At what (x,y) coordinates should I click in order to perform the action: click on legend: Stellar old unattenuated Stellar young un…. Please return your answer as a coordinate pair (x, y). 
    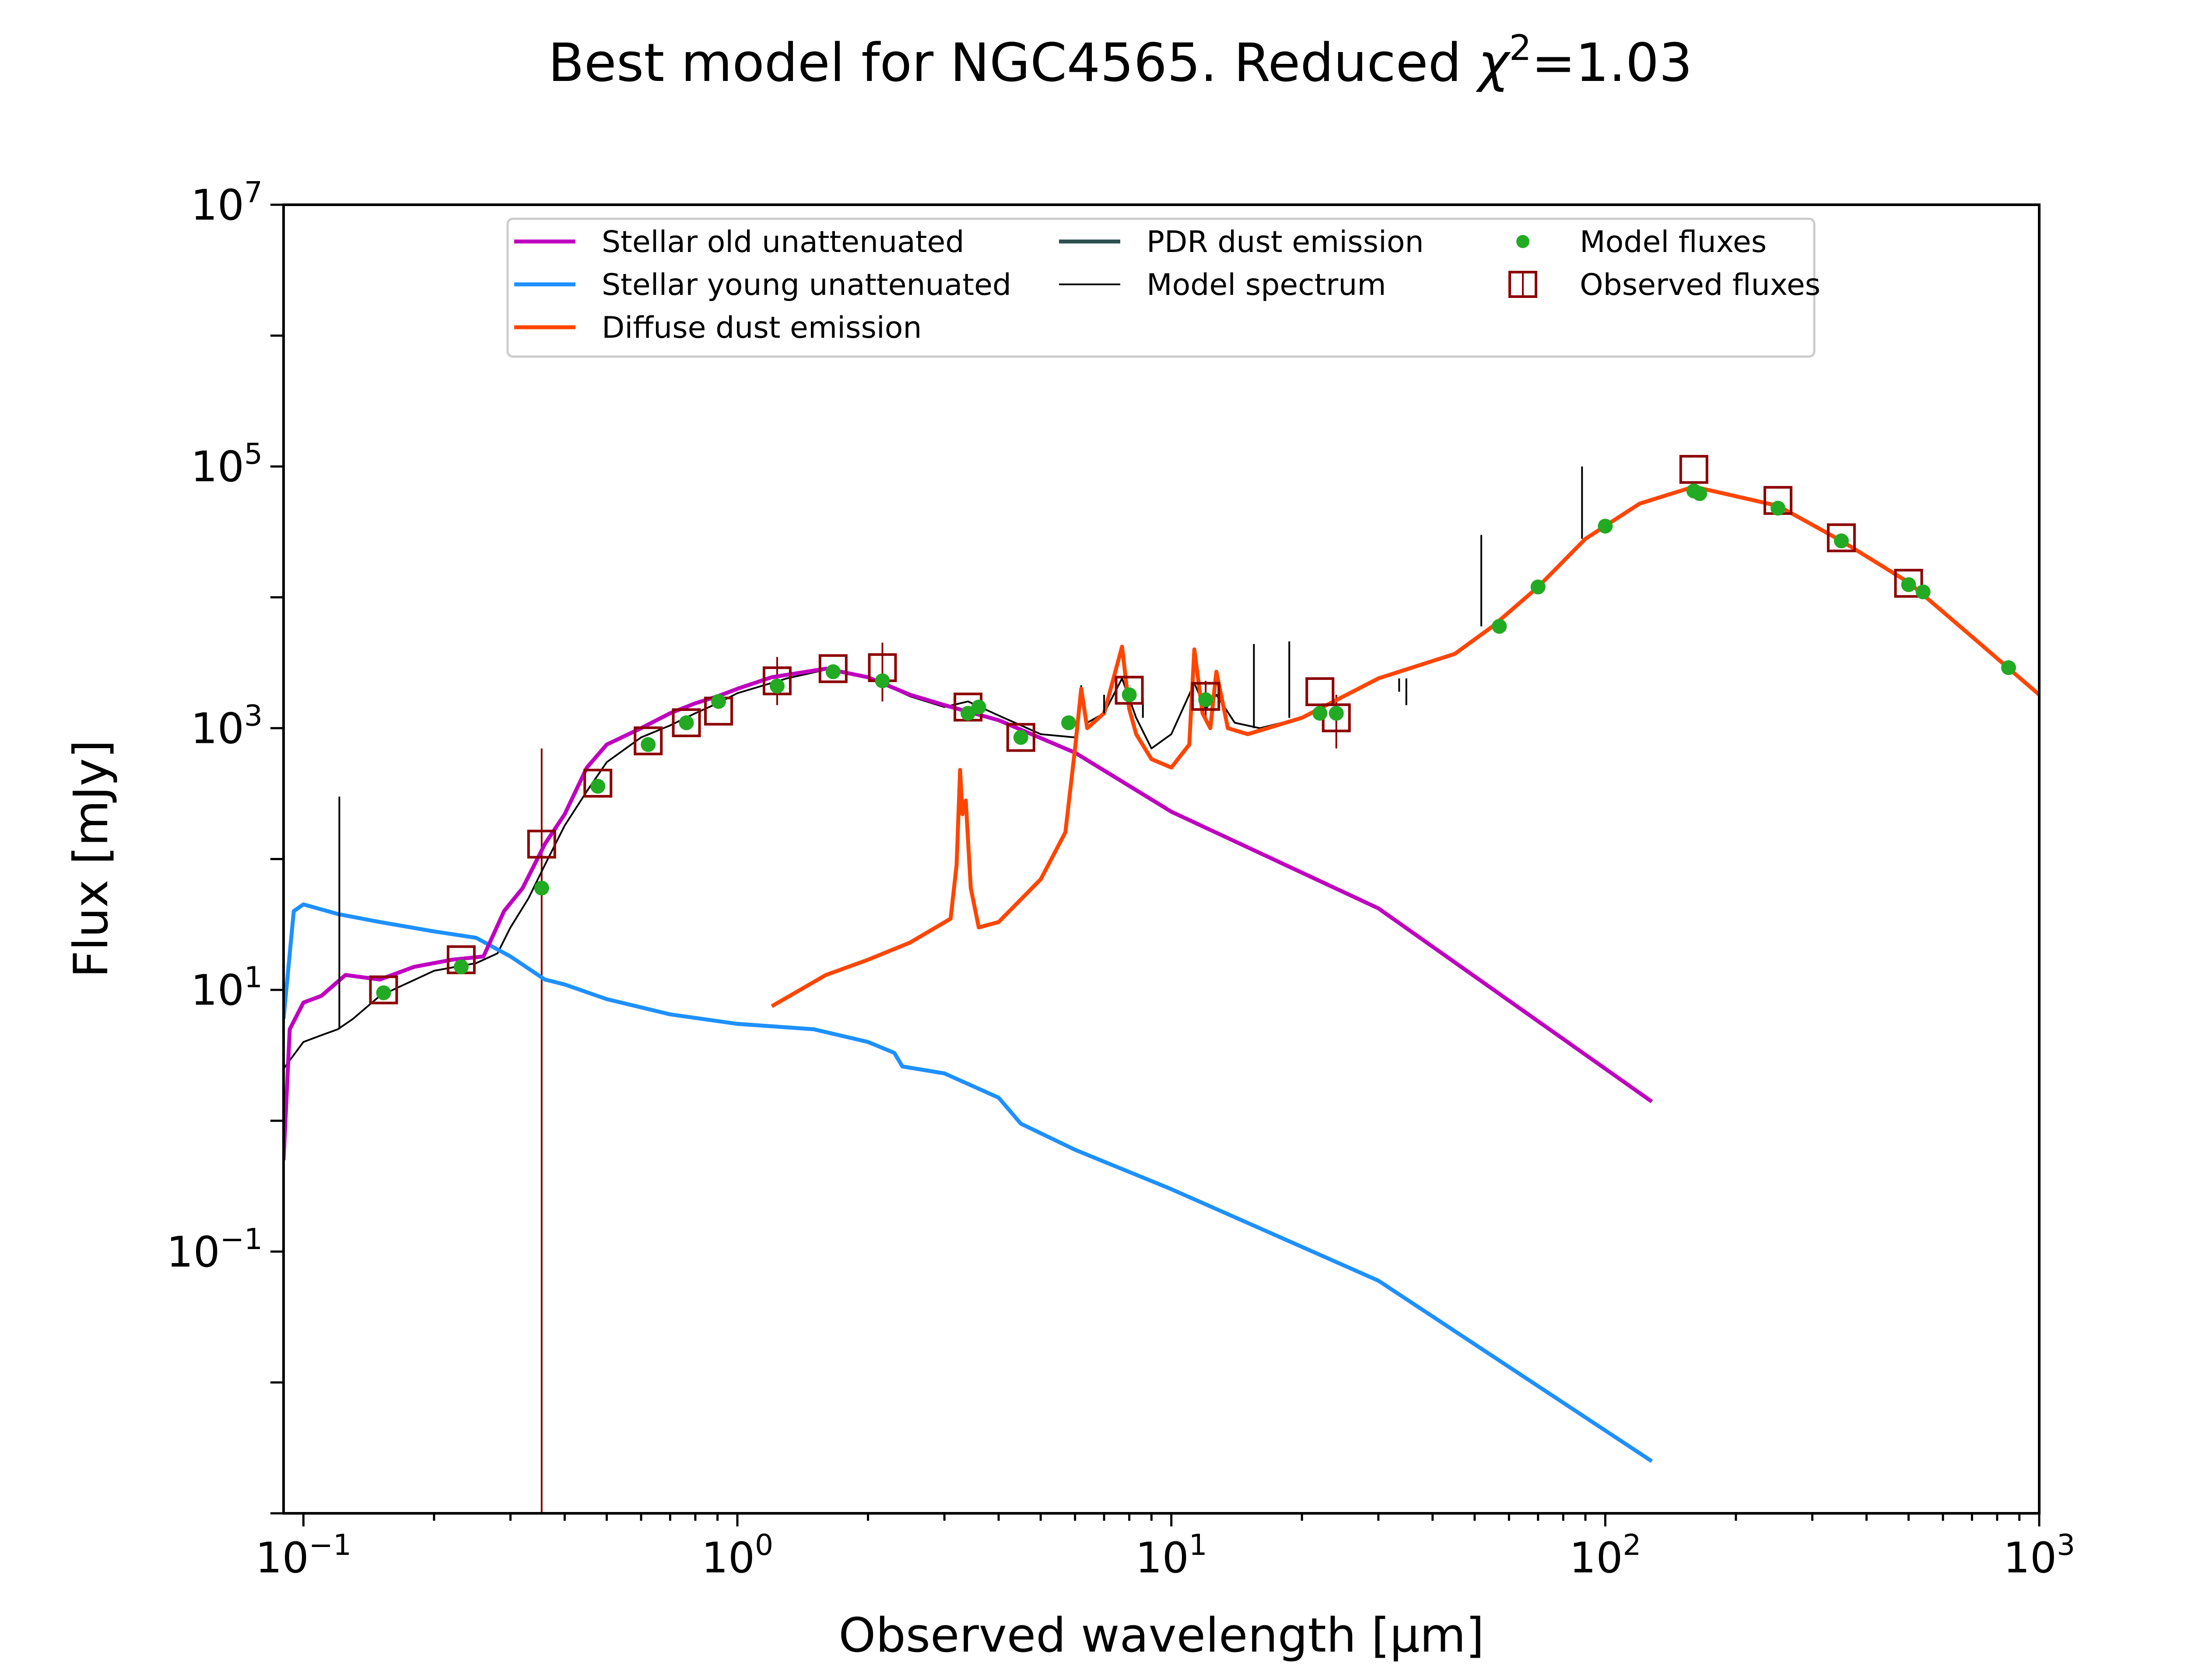
    Looking at the image, I should click on (1163, 287).